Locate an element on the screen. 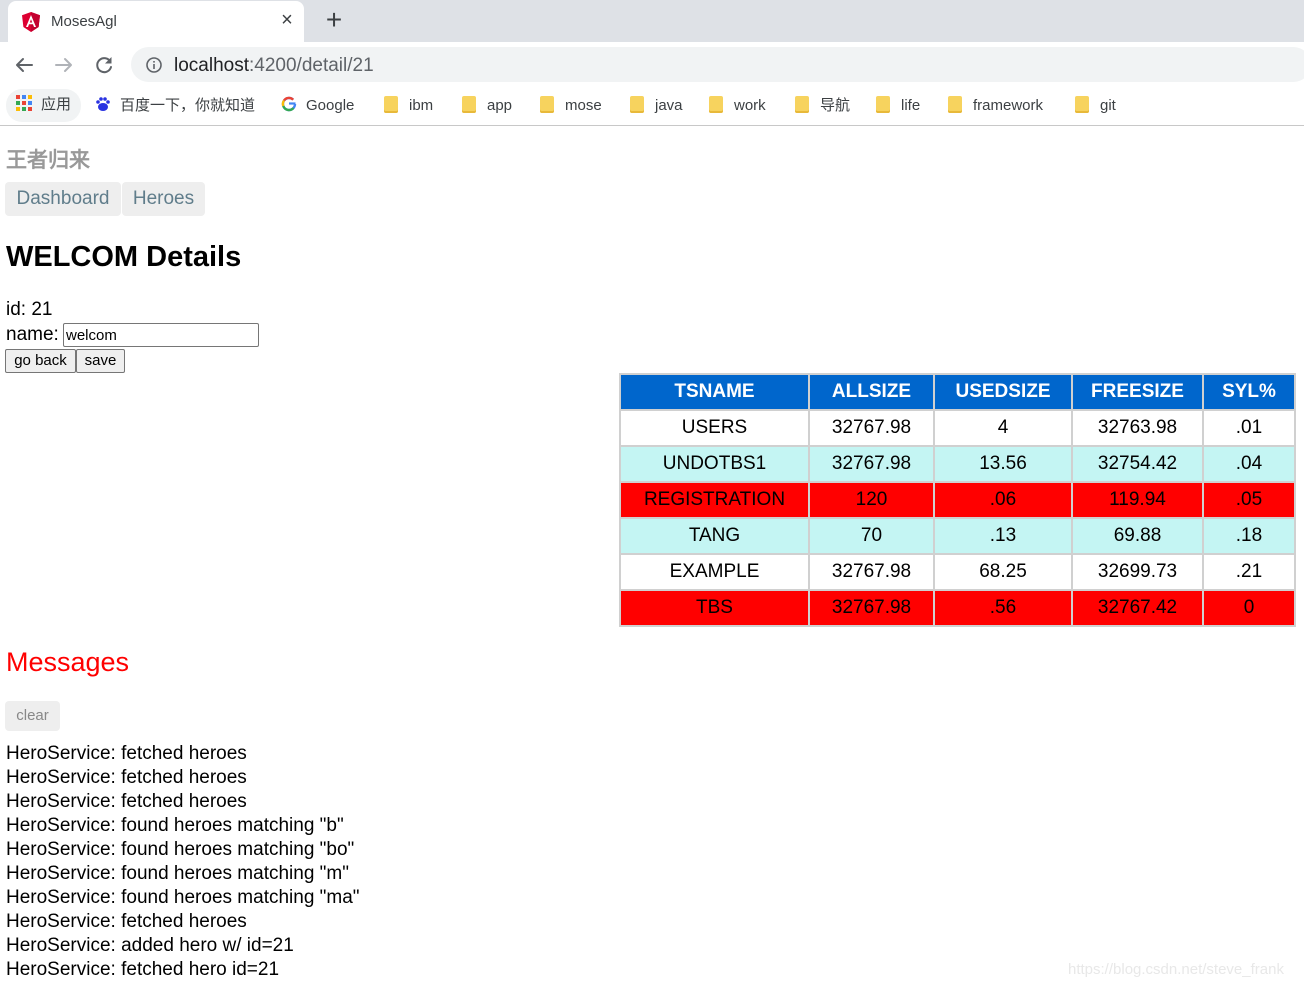 This screenshot has height=990, width=1304. table-cell: .13 is located at coordinates (1003, 536).